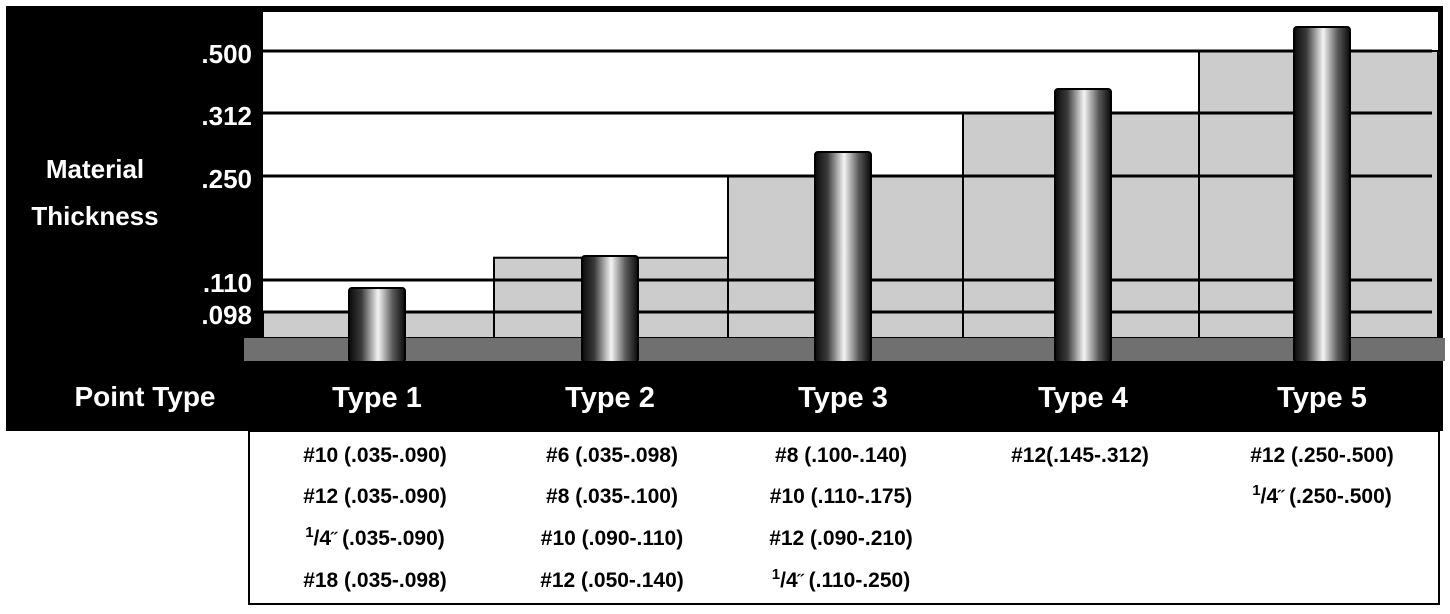  I want to click on size-entry: 1/4˝ (.035-.090), so click(375, 537).